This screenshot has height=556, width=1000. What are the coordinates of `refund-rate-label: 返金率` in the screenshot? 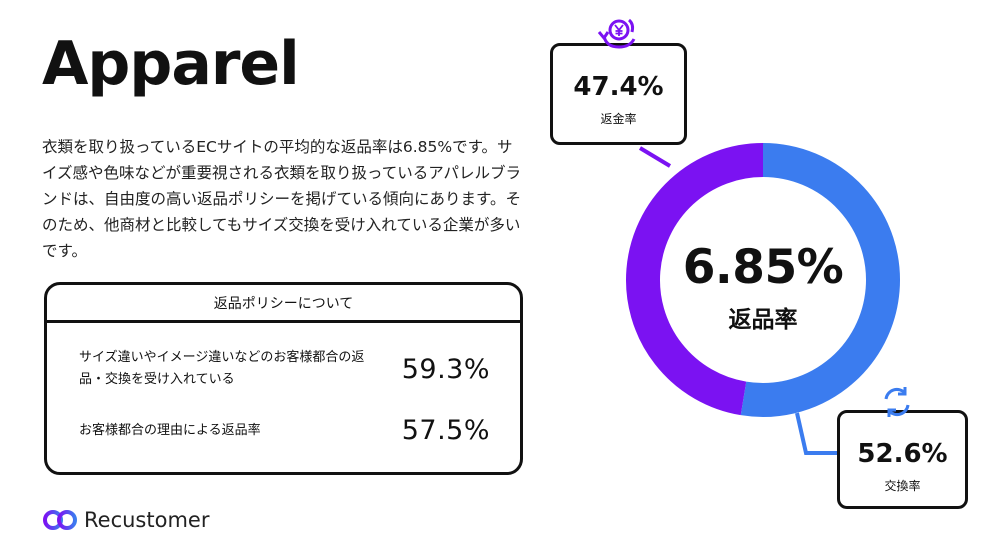 It's located at (618, 119).